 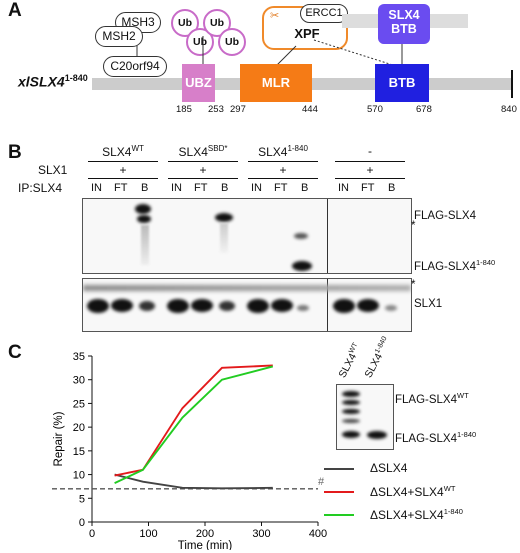 I want to click on smear-sbd, so click(x=224, y=238).